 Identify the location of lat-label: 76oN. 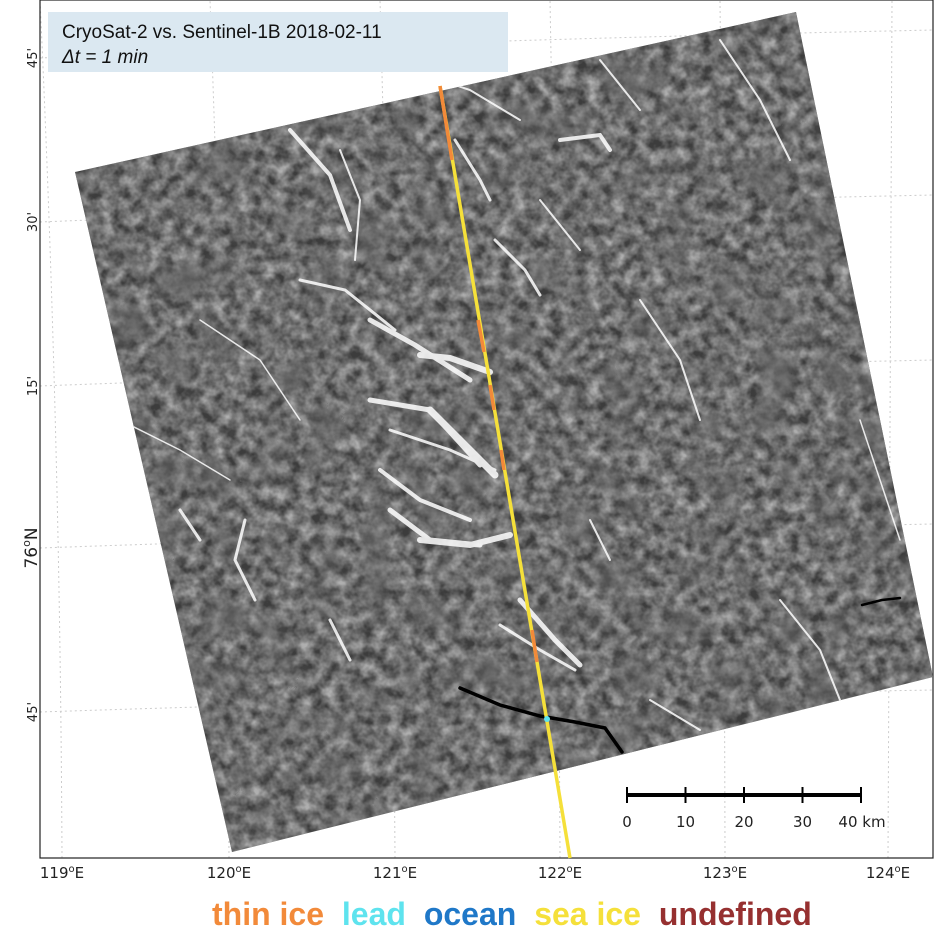
(31, 547).